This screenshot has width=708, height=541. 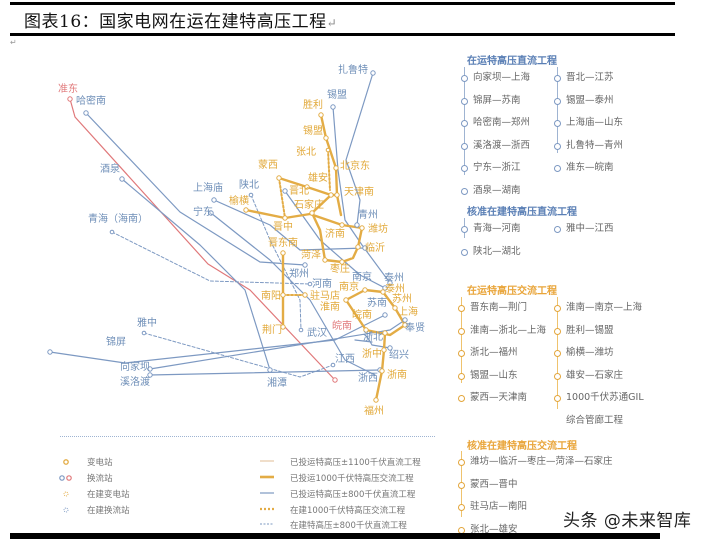 I want to click on project-item: 淮南—南京—上海, so click(x=605, y=308).